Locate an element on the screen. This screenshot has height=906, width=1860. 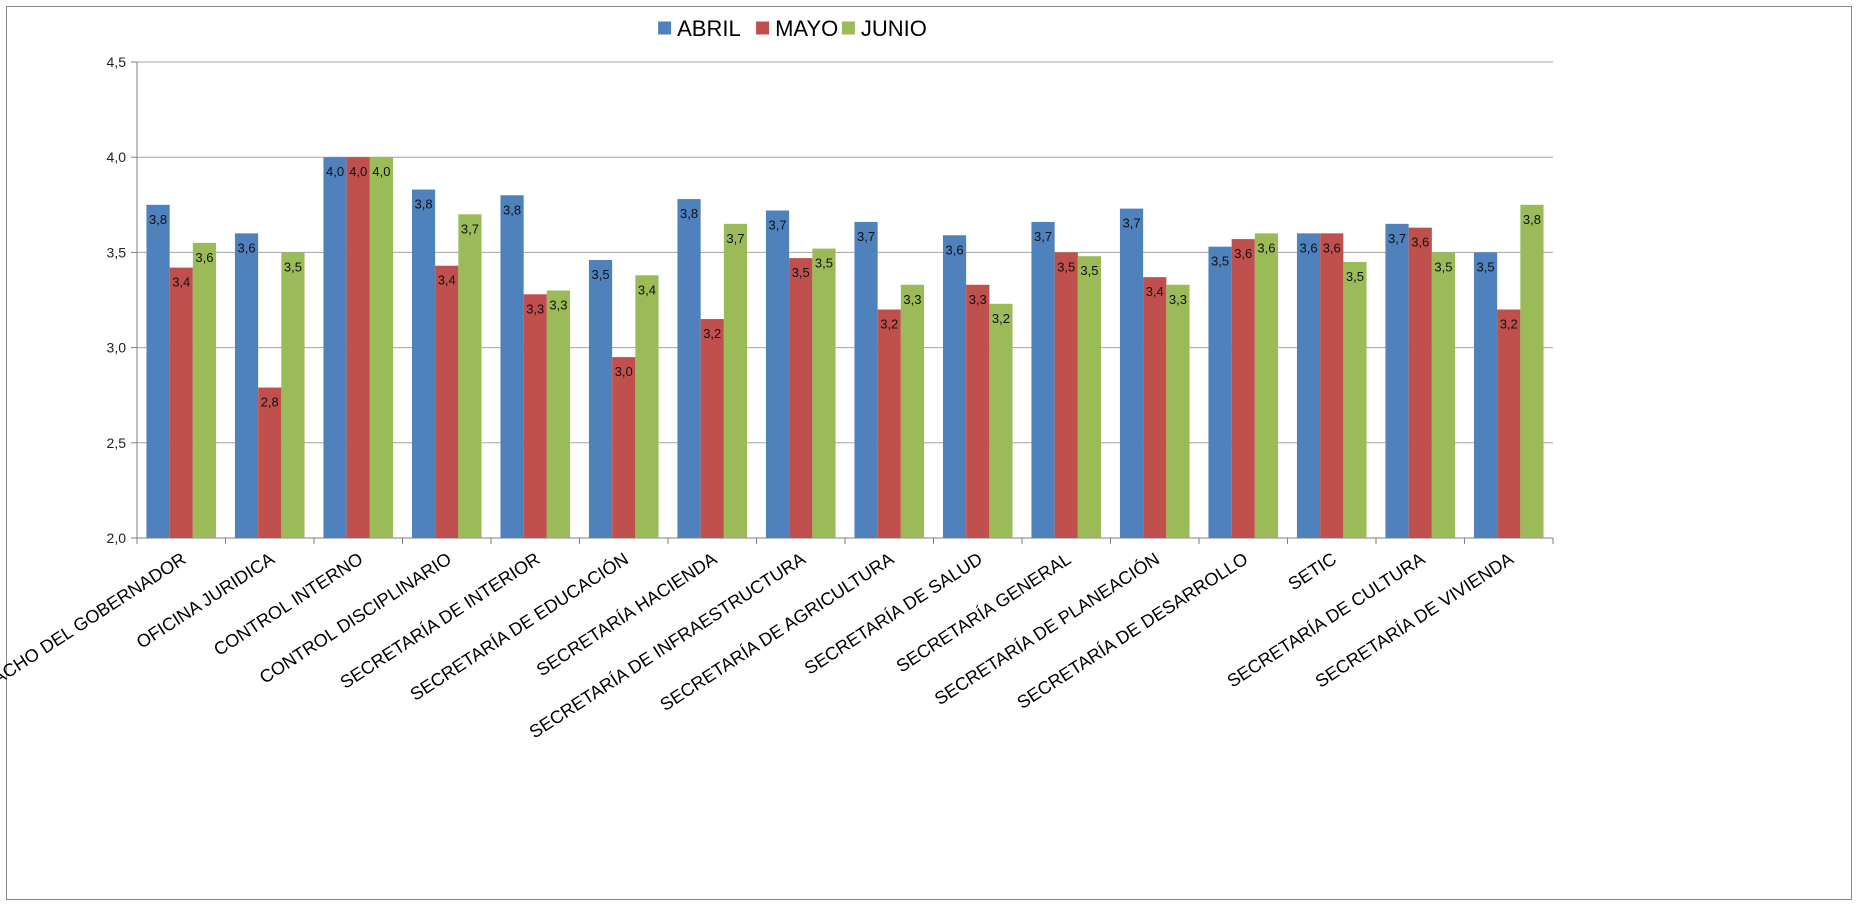
bar-junio-despacho-del-gobernador is located at coordinates (204, 390).